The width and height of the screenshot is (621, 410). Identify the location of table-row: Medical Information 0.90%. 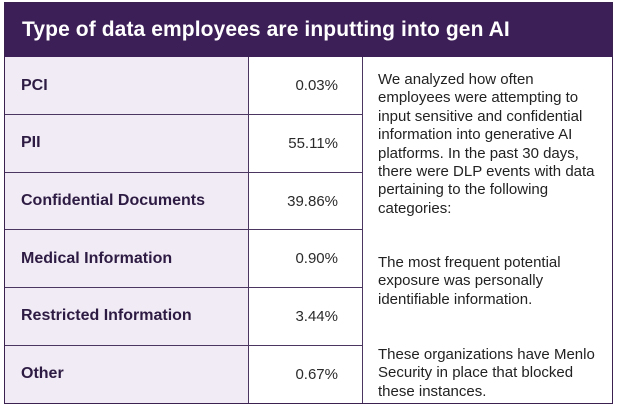
(184, 259).